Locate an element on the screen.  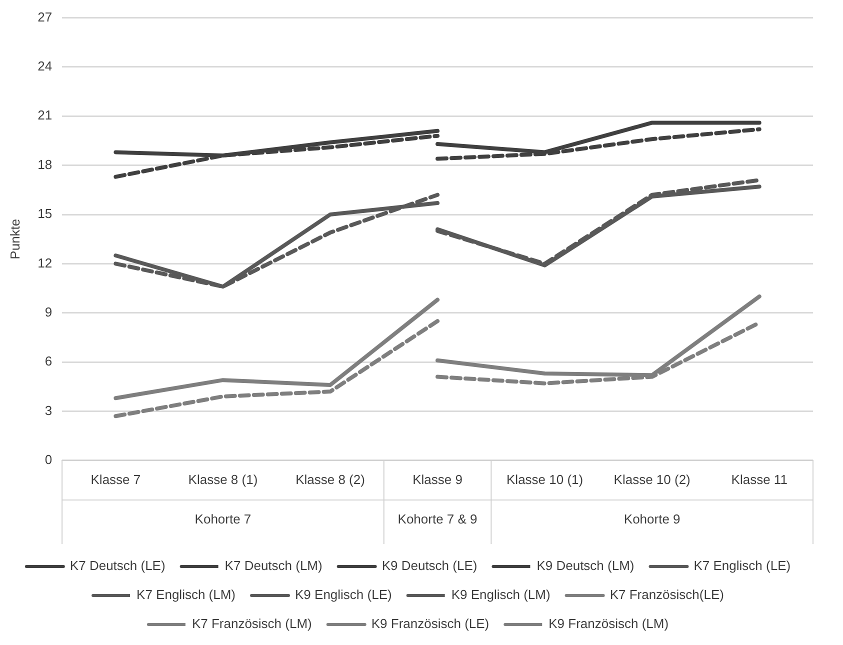
y-tick-label: 9 is located at coordinates (48, 312).